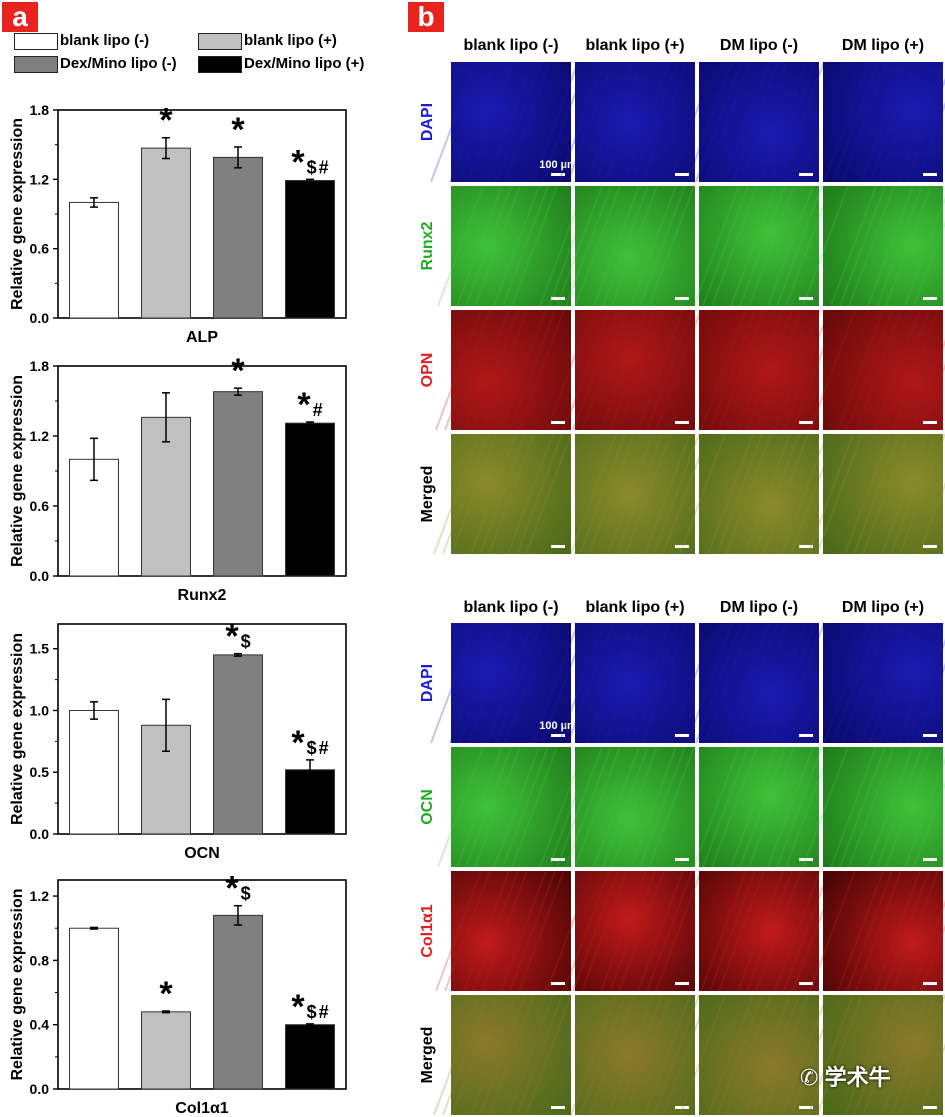 This screenshot has height=1117, width=945. What do you see at coordinates (40, 772) in the screenshot?
I see `ytick-label: 0.5` at bounding box center [40, 772].